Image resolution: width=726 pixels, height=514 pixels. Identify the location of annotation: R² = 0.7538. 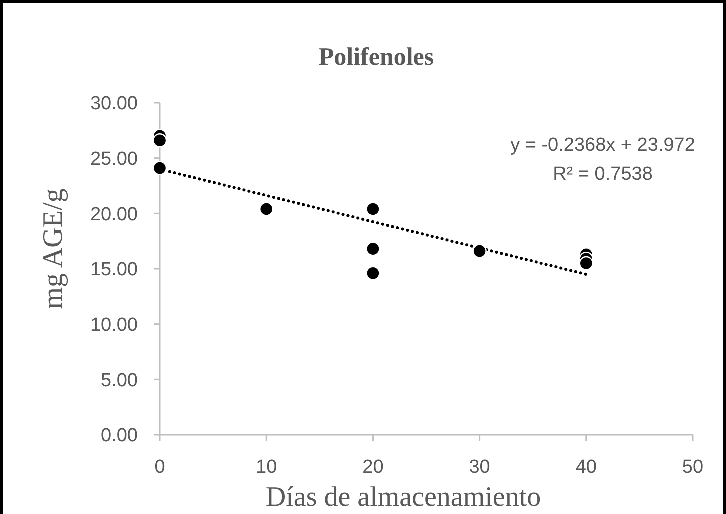
(603, 174).